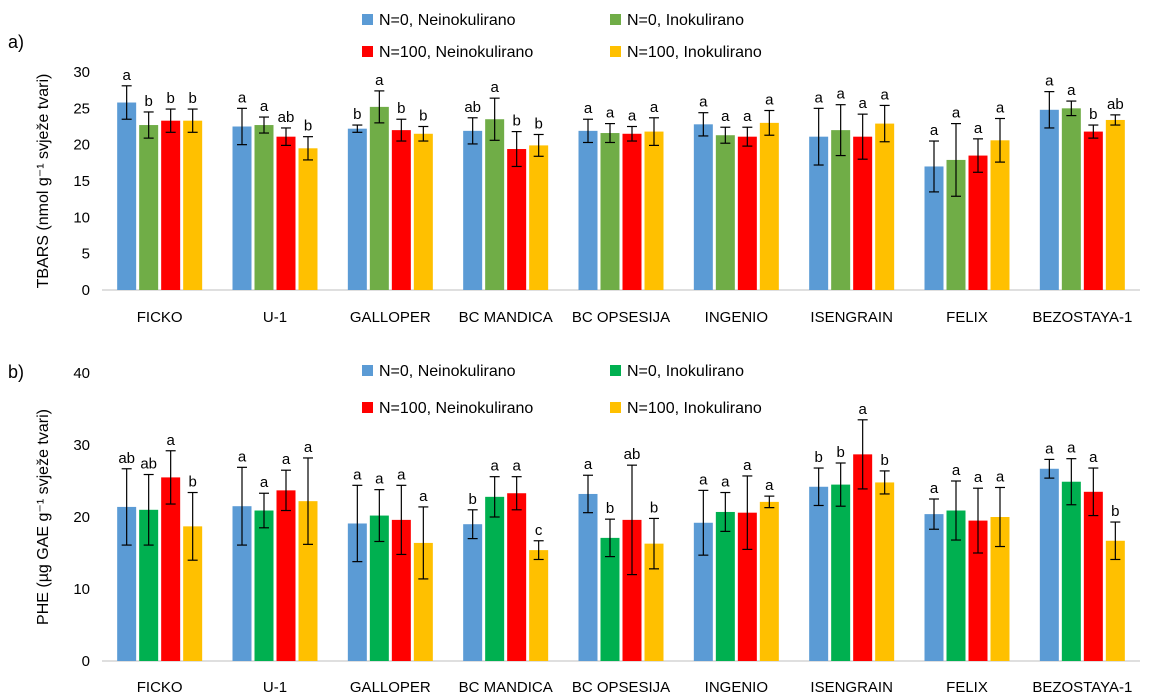 The width and height of the screenshot is (1151, 697). Describe the element at coordinates (1071, 90) in the screenshot. I see `panel-a-significance-letter-s1-c8: a` at that location.